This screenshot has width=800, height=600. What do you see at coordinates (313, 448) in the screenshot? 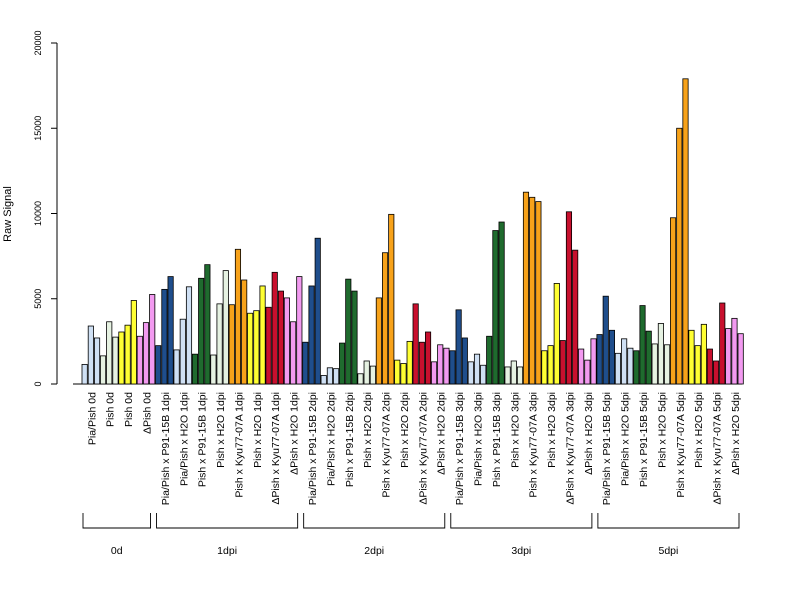
I see `x-tick-label: Pia/Pish x P91-15B 2dpi` at bounding box center [313, 448].